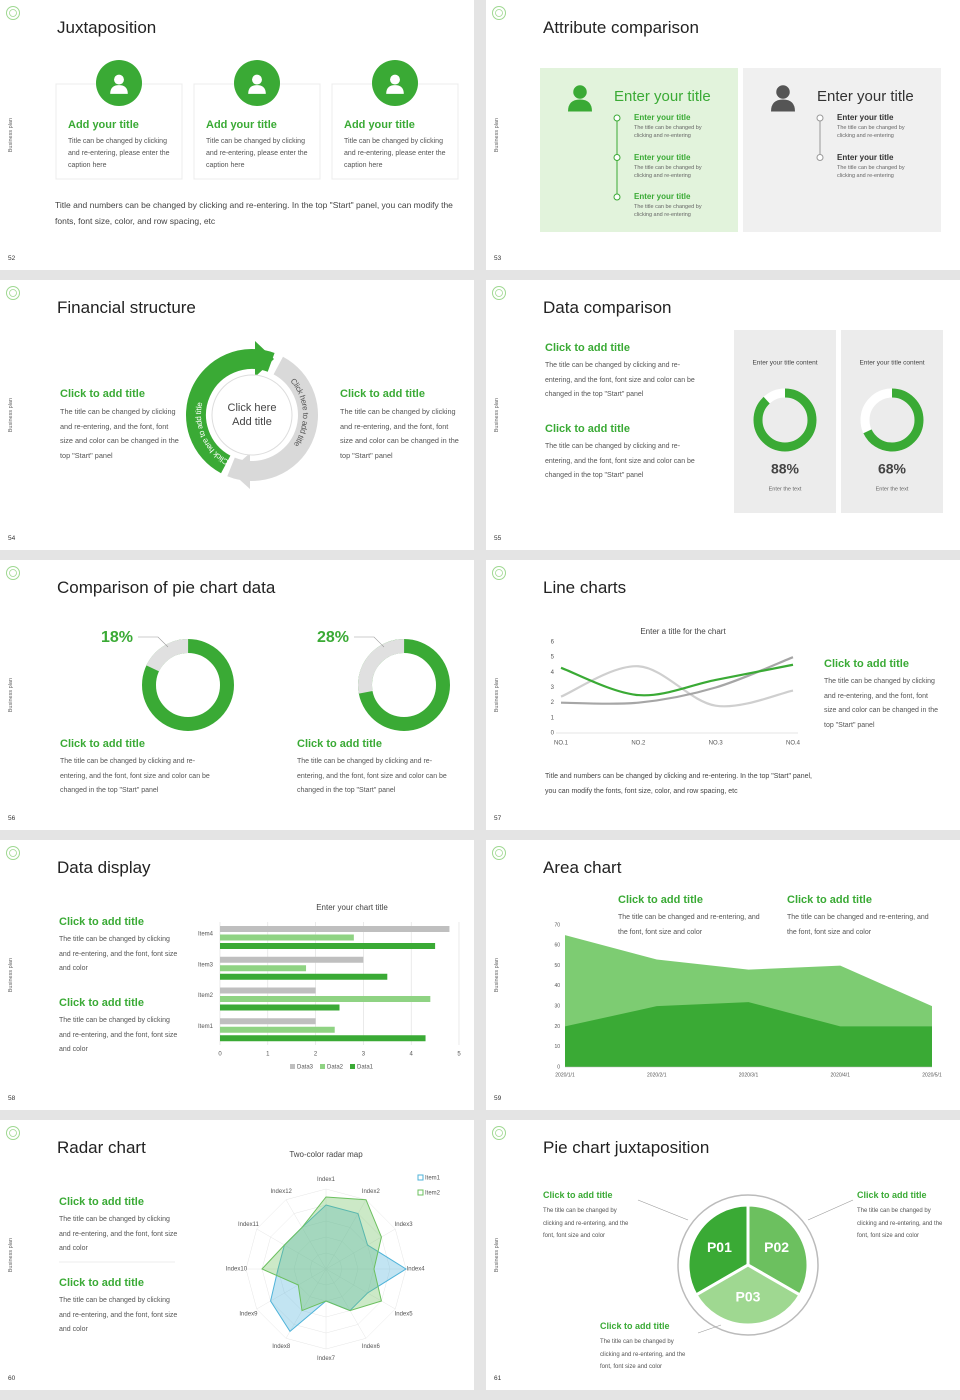 The width and height of the screenshot is (960, 1400). What do you see at coordinates (371, 1192) in the screenshot?
I see `axis-label: Index2` at bounding box center [371, 1192].